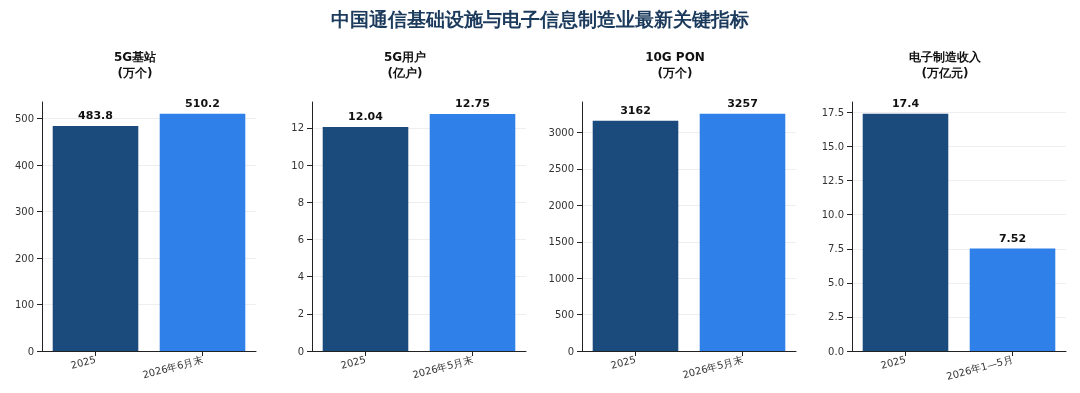 Image resolution: width=1080 pixels, height=393 pixels. I want to click on y-tick-label: 8, so click(300, 202).